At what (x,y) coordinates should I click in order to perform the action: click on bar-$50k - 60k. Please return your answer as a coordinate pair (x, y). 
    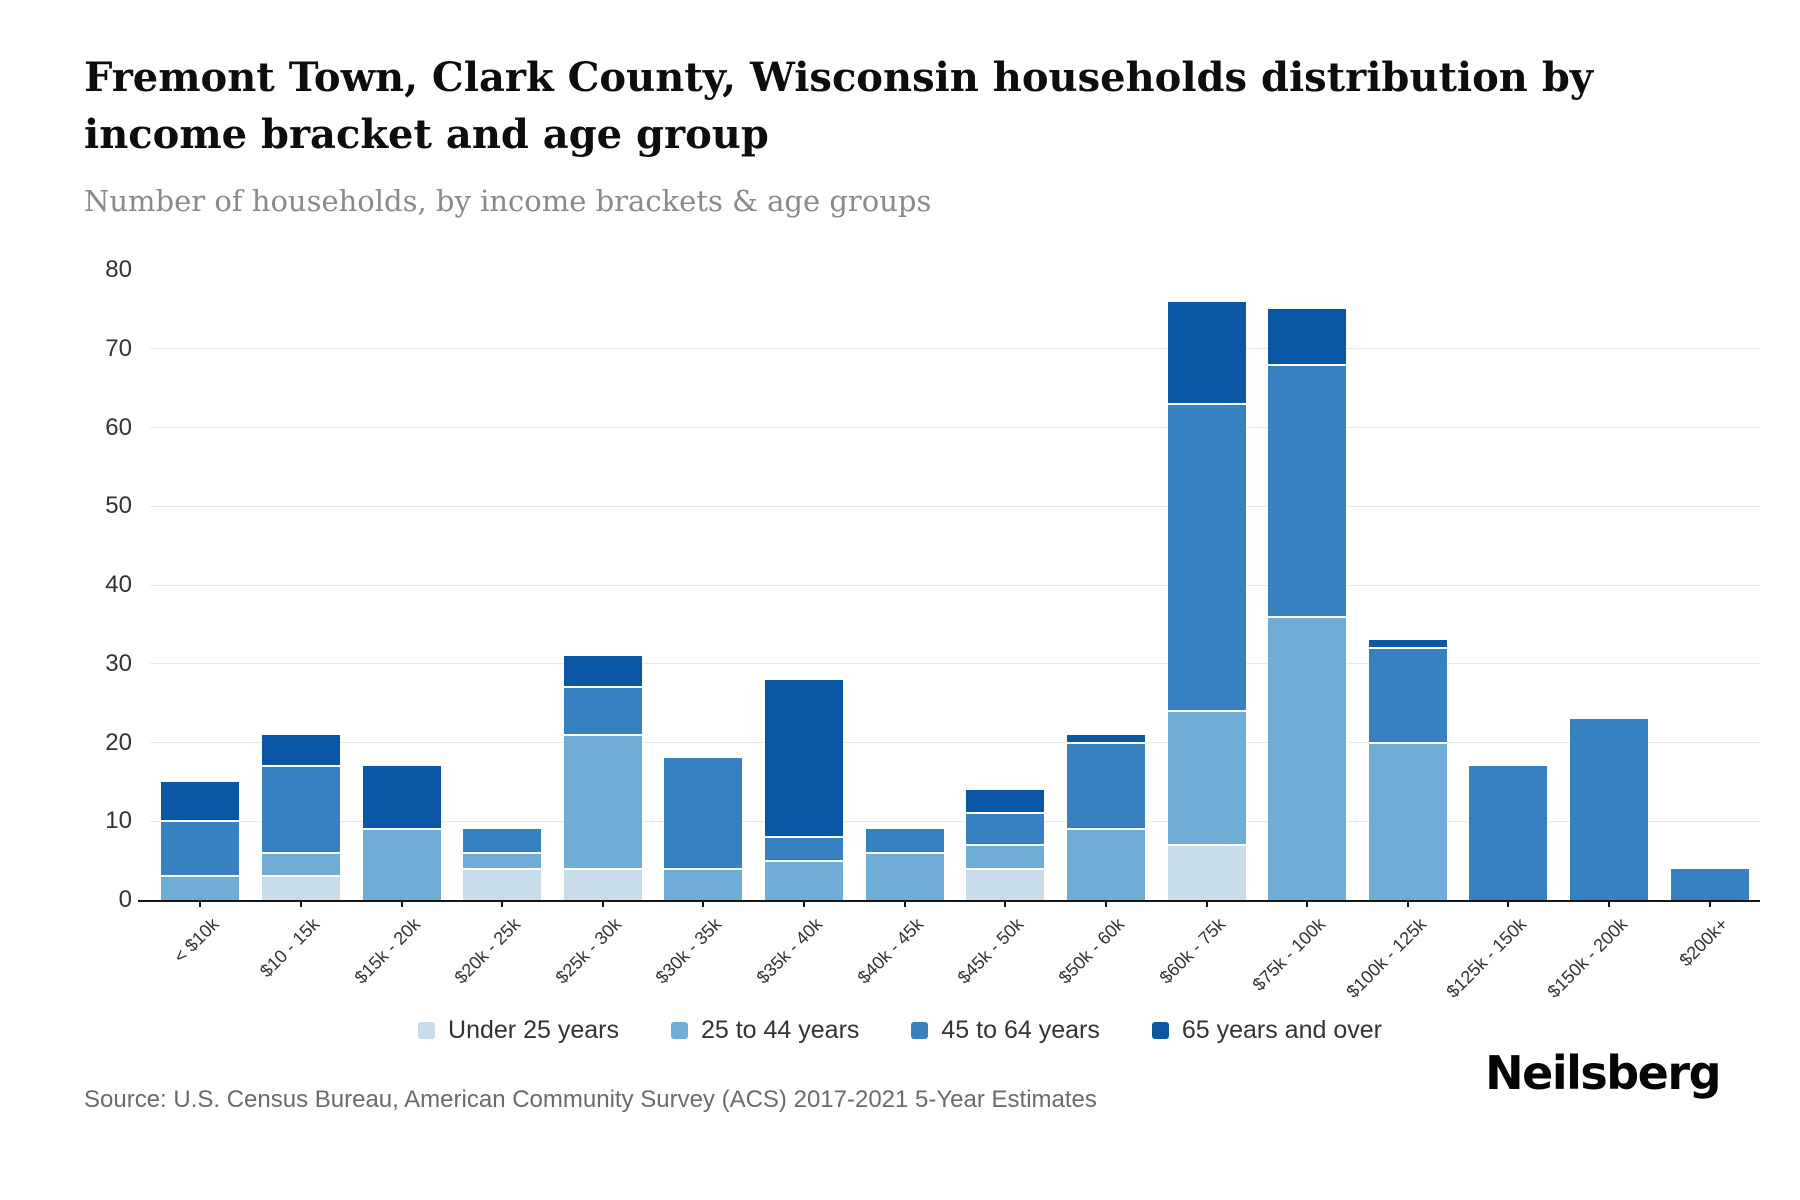
    Looking at the image, I should click on (1105, 817).